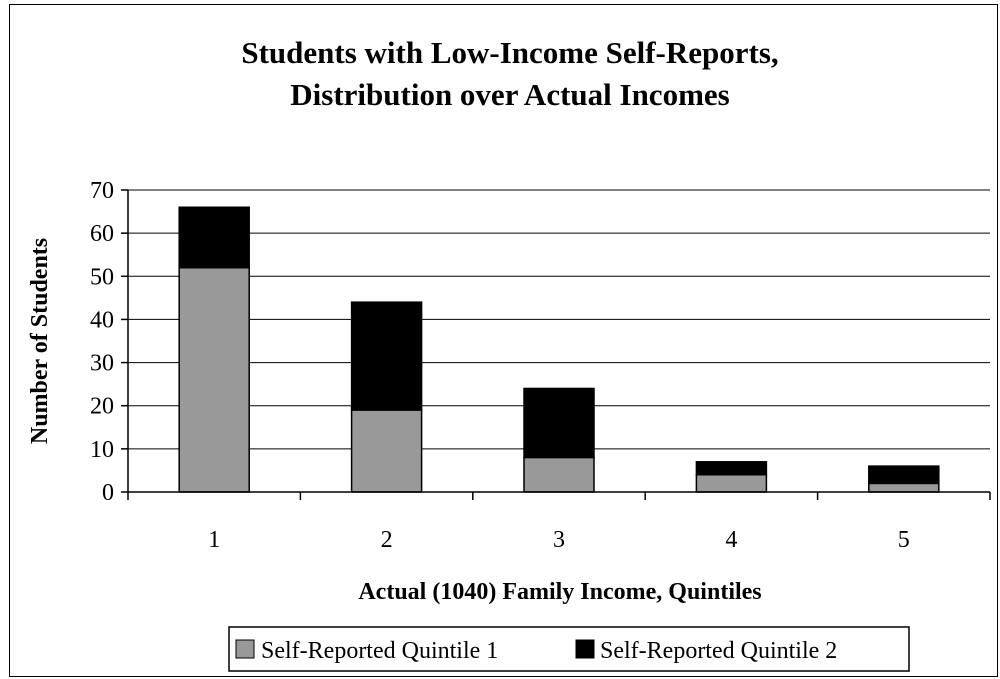 The image size is (1000, 679). Describe the element at coordinates (108, 493) in the screenshot. I see `y-tick-label: 0` at that location.